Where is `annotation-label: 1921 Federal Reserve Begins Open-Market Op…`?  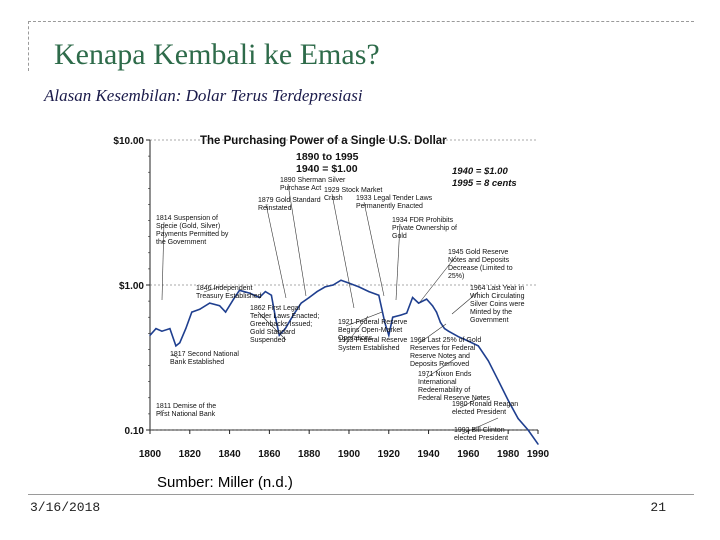 annotation-label: 1921 Federal Reserve Begins Open-Market Op… is located at coordinates (372, 330).